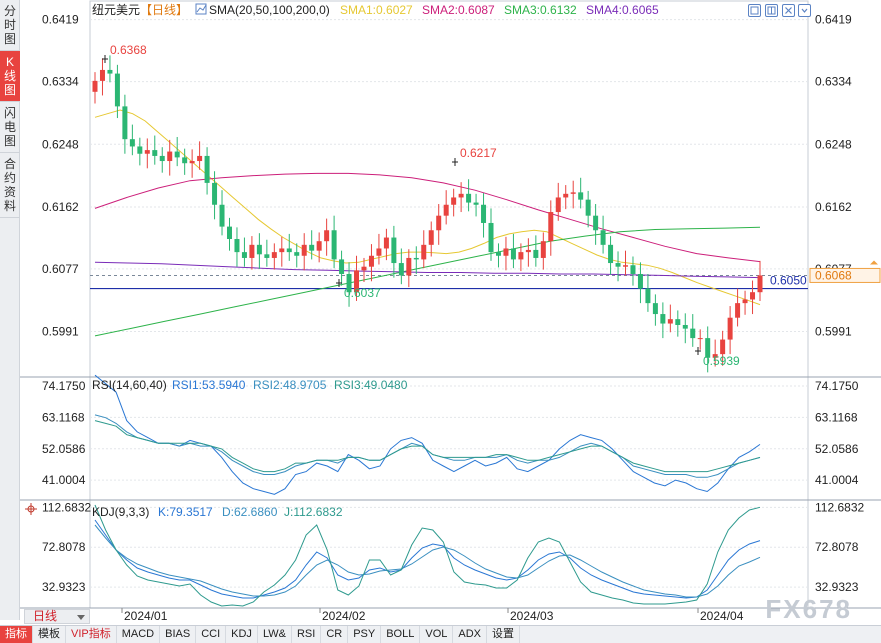 This screenshot has height=643, width=881. Describe the element at coordinates (209, 385) in the screenshot. I see `rsi1-value: RSI1:53.5940` at that location.